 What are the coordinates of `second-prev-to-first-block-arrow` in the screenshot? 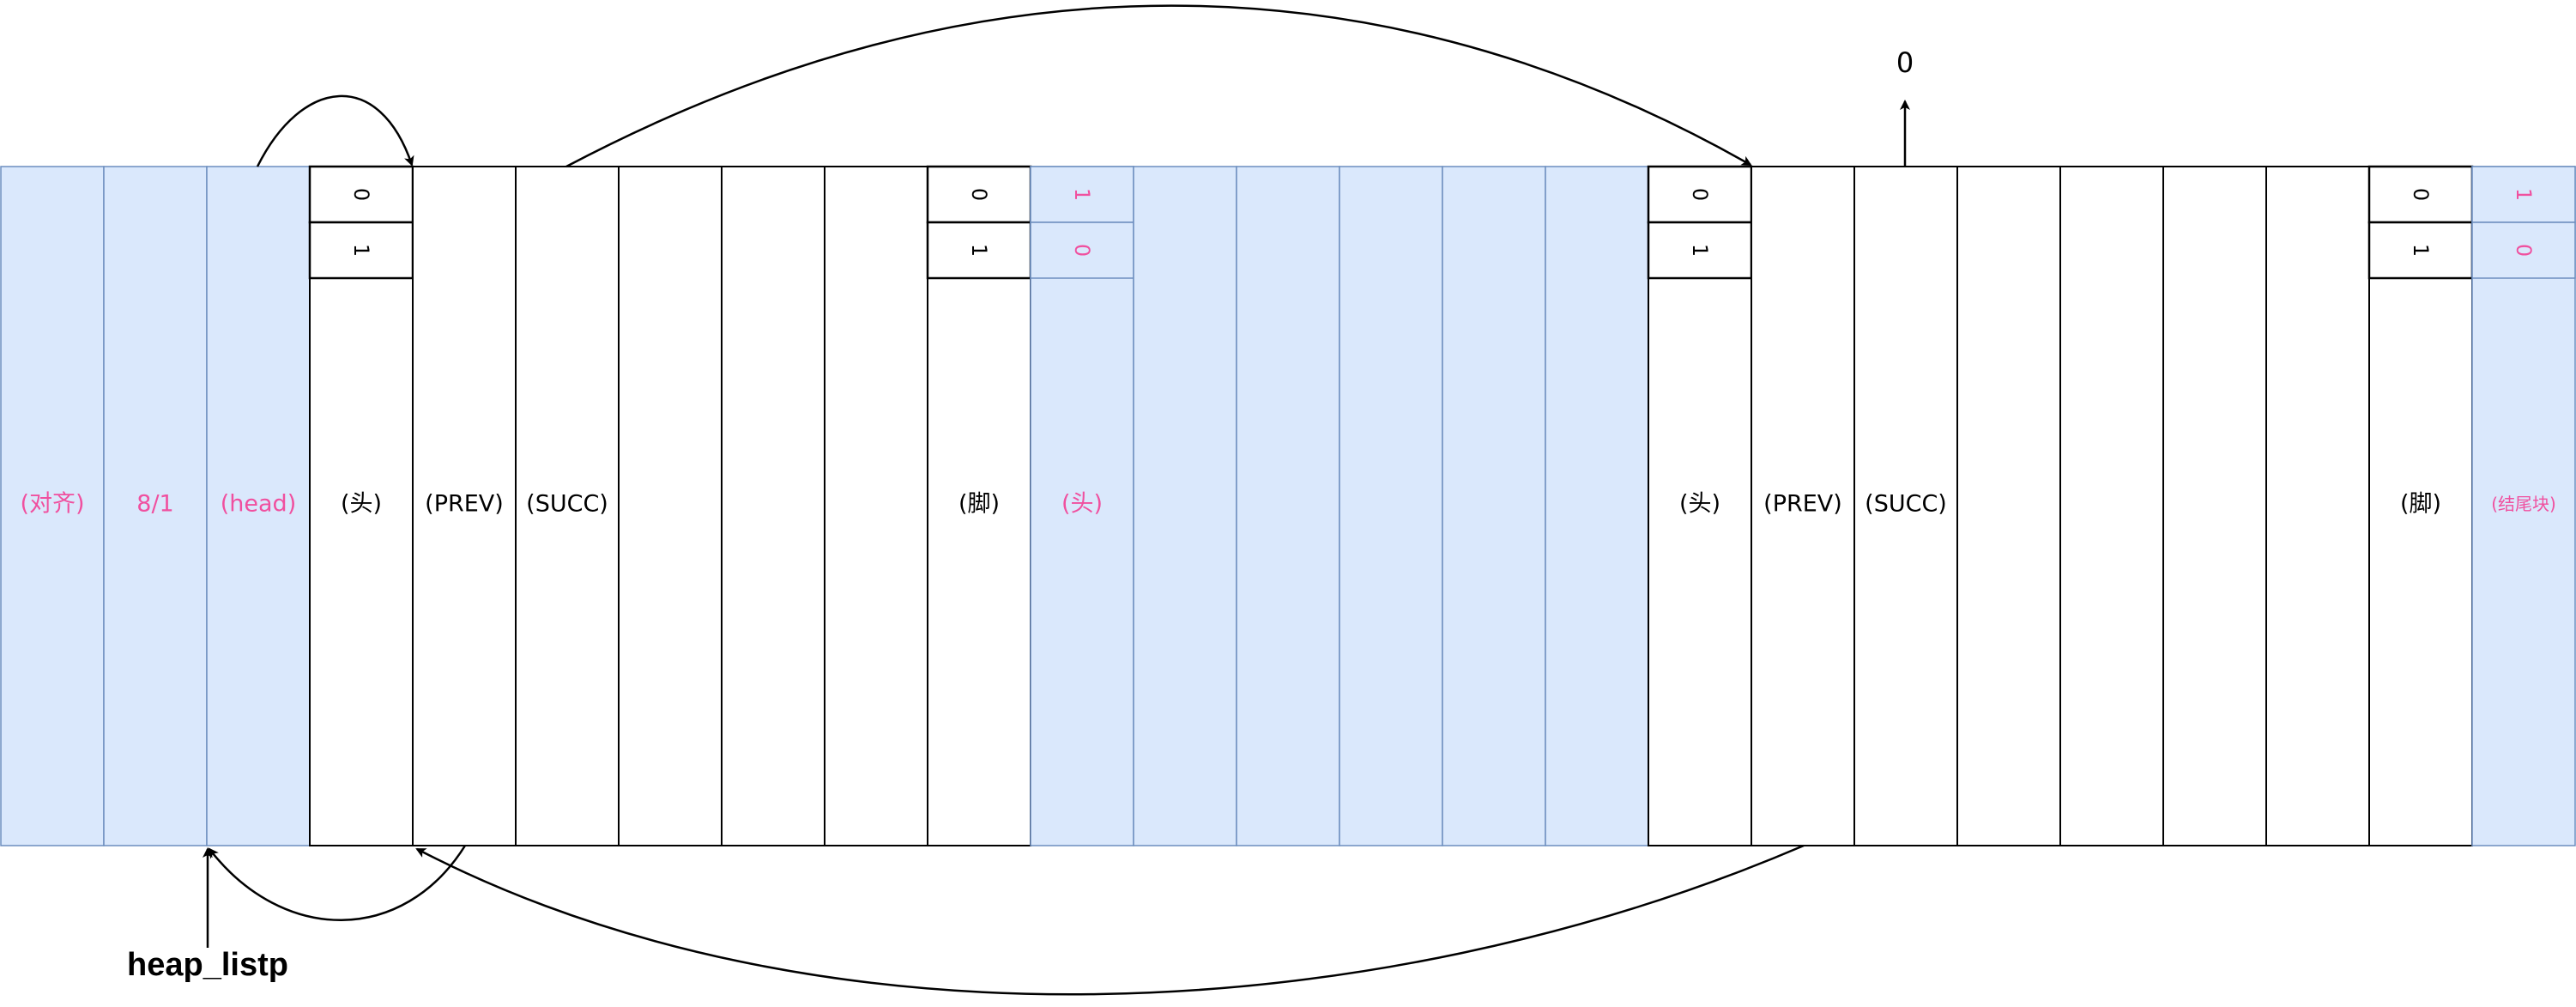 It's located at (1110, 920).